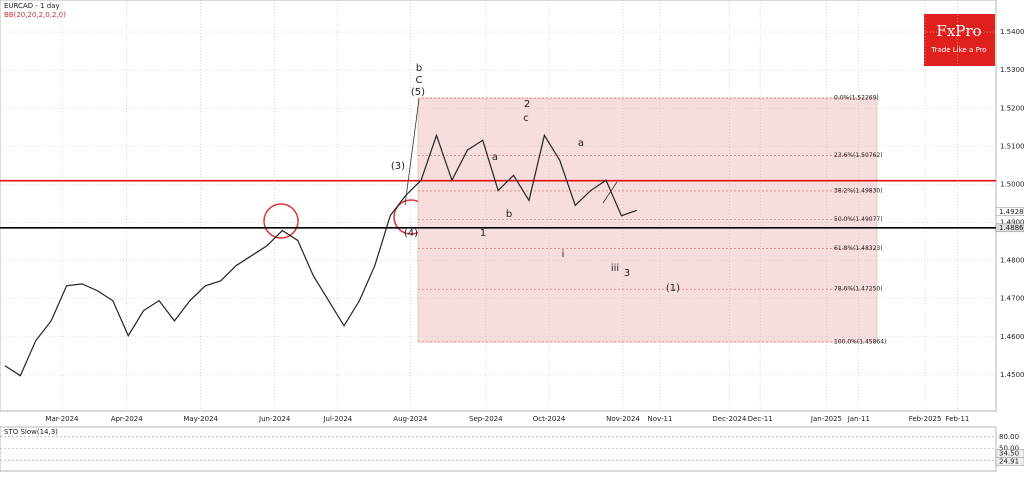 This screenshot has height=478, width=1024. What do you see at coordinates (549, 419) in the screenshot?
I see `x-tick-label: Oct-2024` at bounding box center [549, 419].